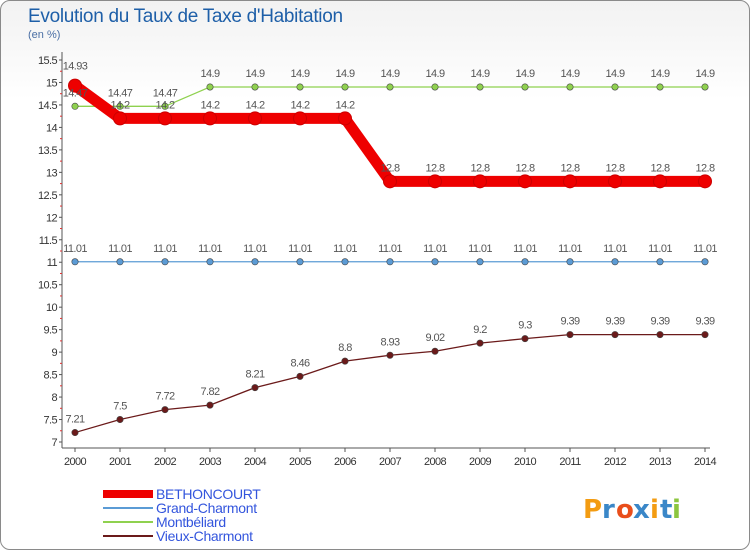  Describe the element at coordinates (300, 462) in the screenshot. I see `x-tick-label: 2005` at that location.